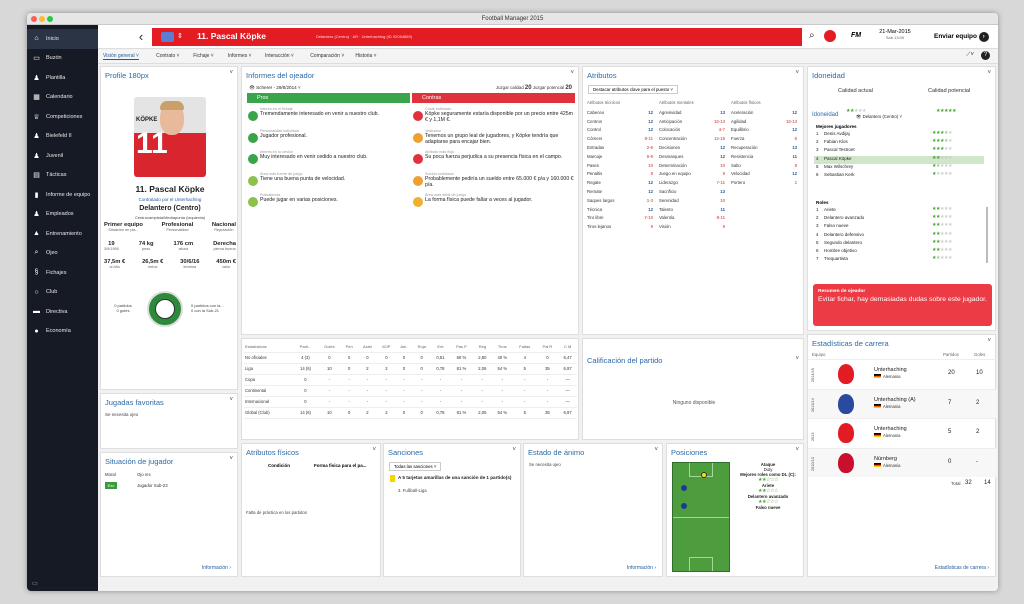 The height and width of the screenshot is (604, 1024). I want to click on tab-1: Contrato ˅, so click(168, 56).